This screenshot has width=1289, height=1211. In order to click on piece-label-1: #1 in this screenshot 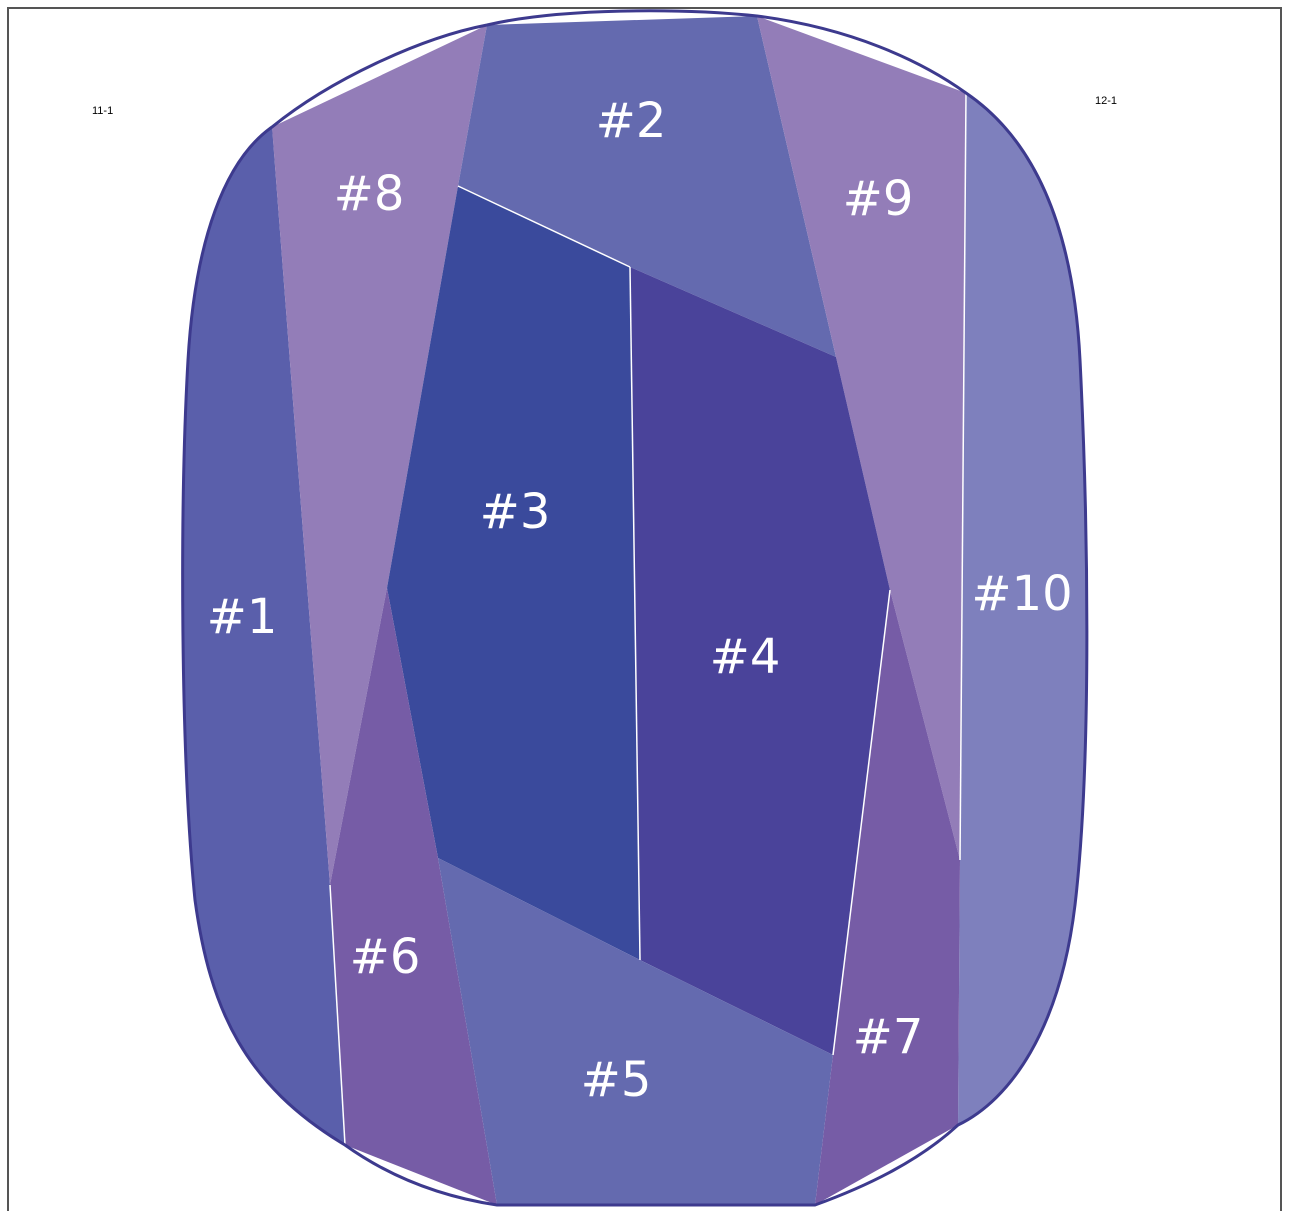, I will do `click(242, 617)`.